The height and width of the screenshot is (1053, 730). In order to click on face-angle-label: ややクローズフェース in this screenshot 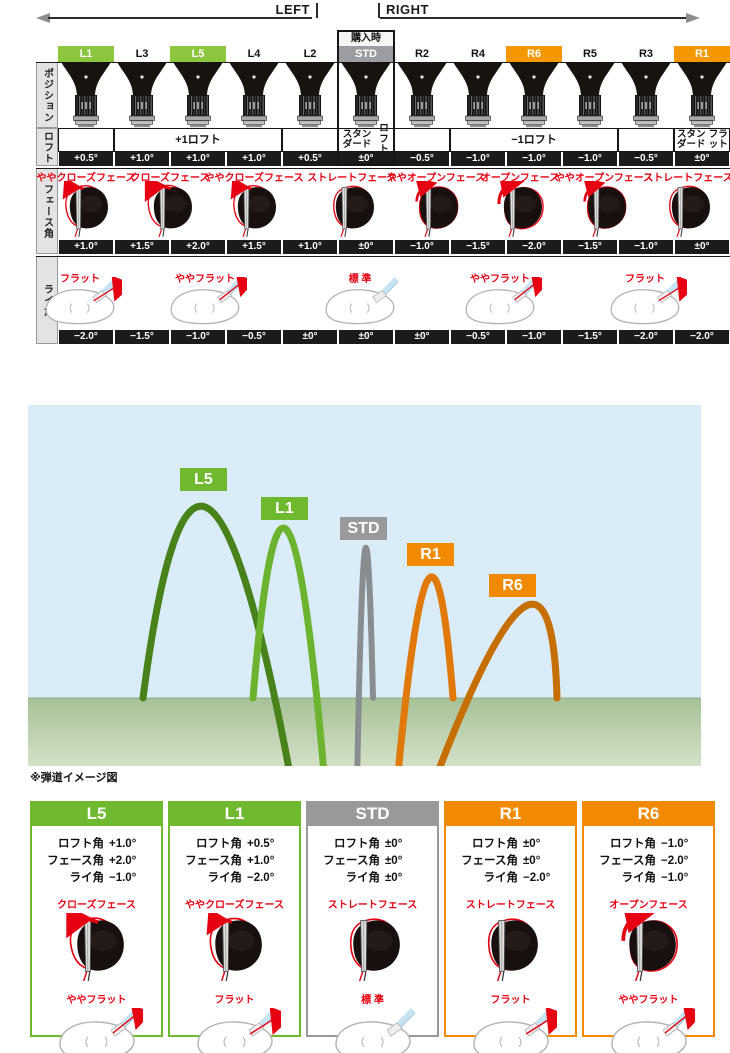, I will do `click(254, 178)`.